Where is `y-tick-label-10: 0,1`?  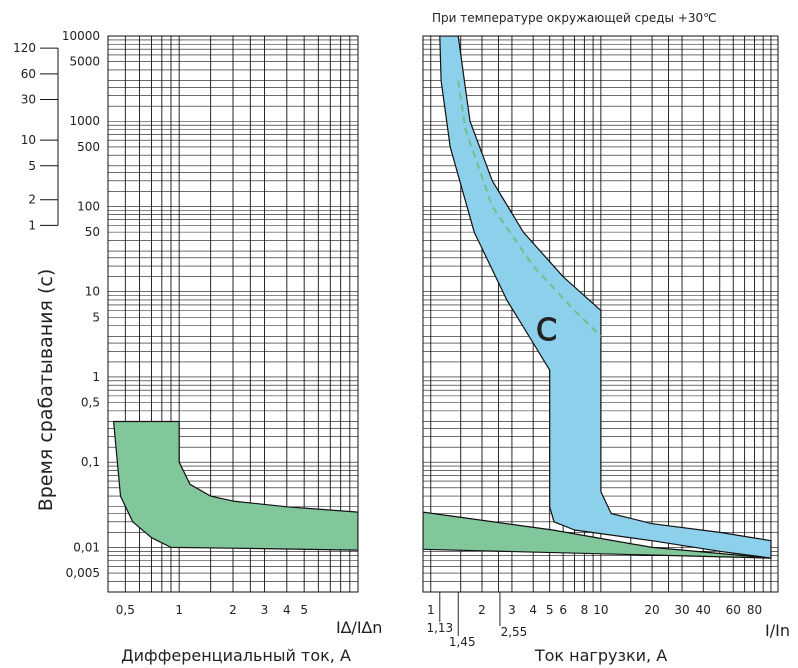 y-tick-label-10: 0,1 is located at coordinates (90, 462).